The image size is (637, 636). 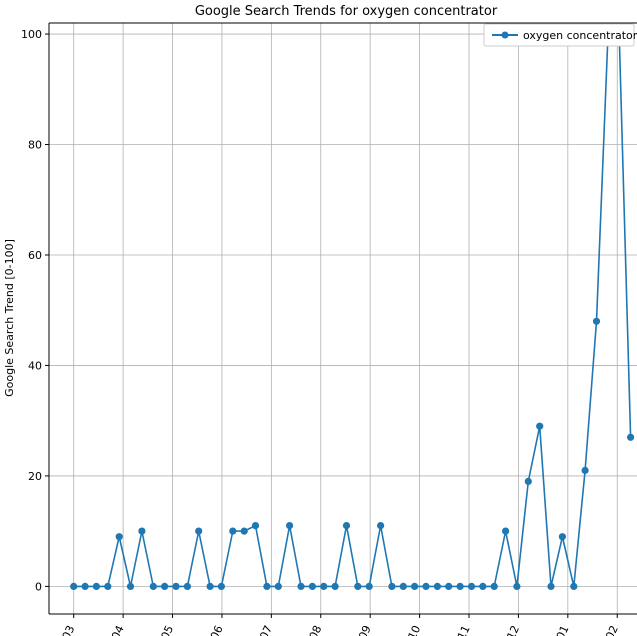 I want to click on x-ticks: 03 04 05 06 07 08 09 10 11 12 01 02, so click(x=340, y=625).